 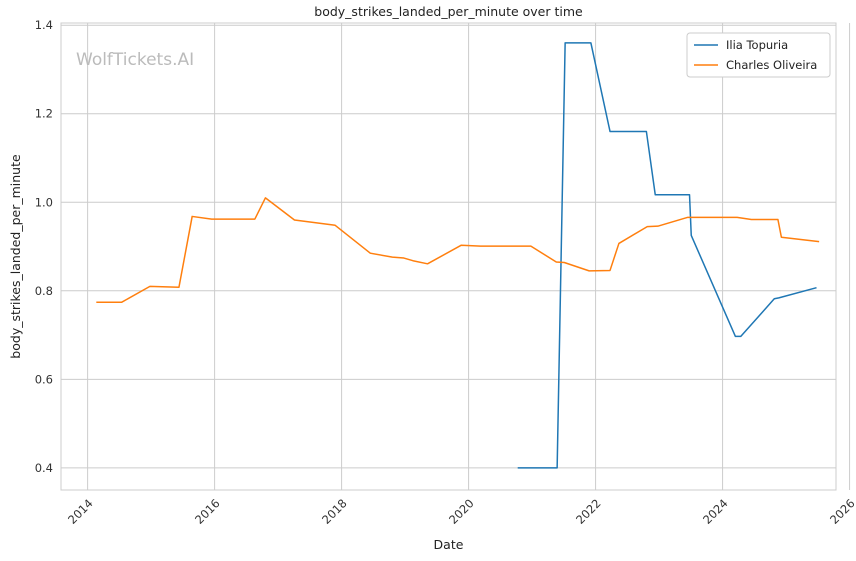 I want to click on y-tick-label: 1.0, so click(x=44, y=202).